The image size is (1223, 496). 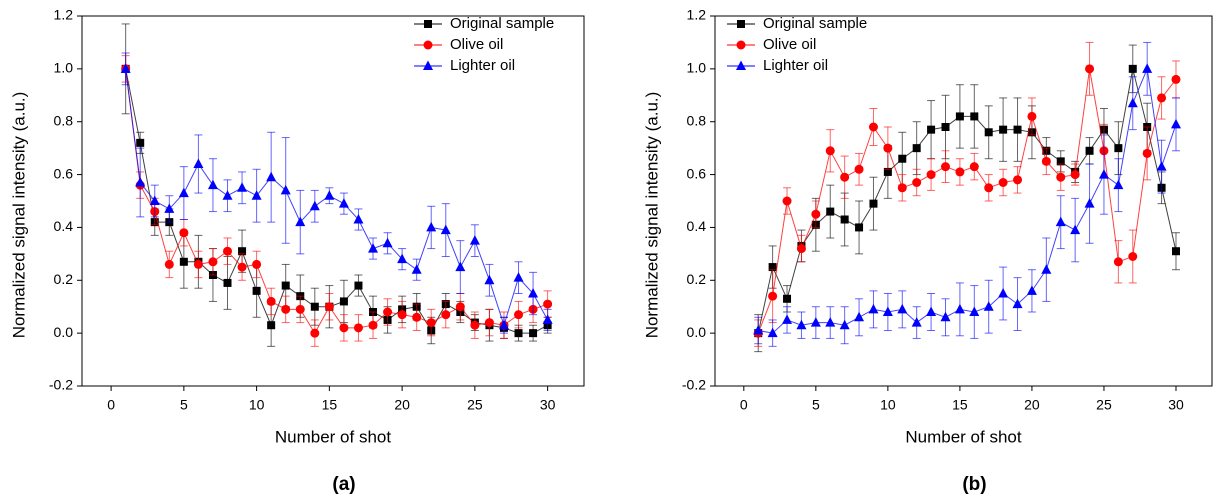 What do you see at coordinates (816, 405) in the screenshot?
I see `x-tick-label: 5` at bounding box center [816, 405].